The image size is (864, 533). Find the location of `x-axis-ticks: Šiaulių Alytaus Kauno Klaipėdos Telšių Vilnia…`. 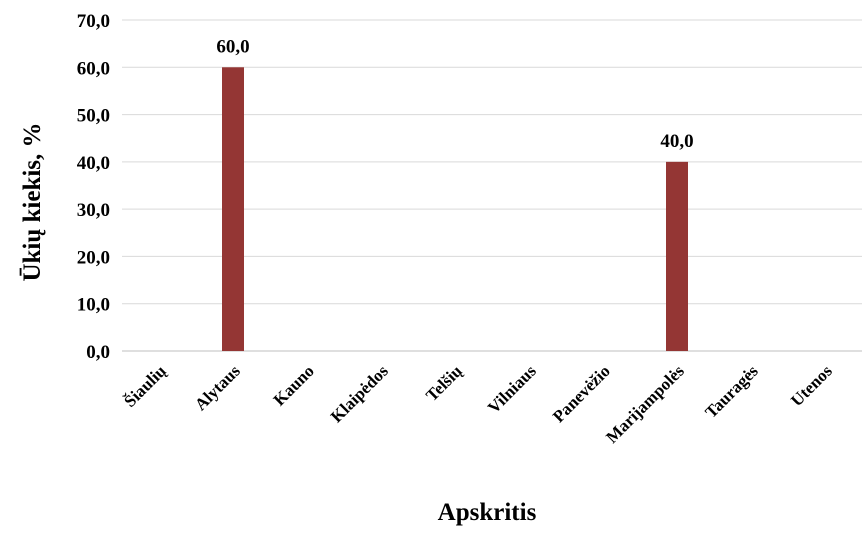

x-axis-ticks: Šiaulių Alytaus Kauno Klaipėdos Telšių Vilnia… is located at coordinates (478, 404).